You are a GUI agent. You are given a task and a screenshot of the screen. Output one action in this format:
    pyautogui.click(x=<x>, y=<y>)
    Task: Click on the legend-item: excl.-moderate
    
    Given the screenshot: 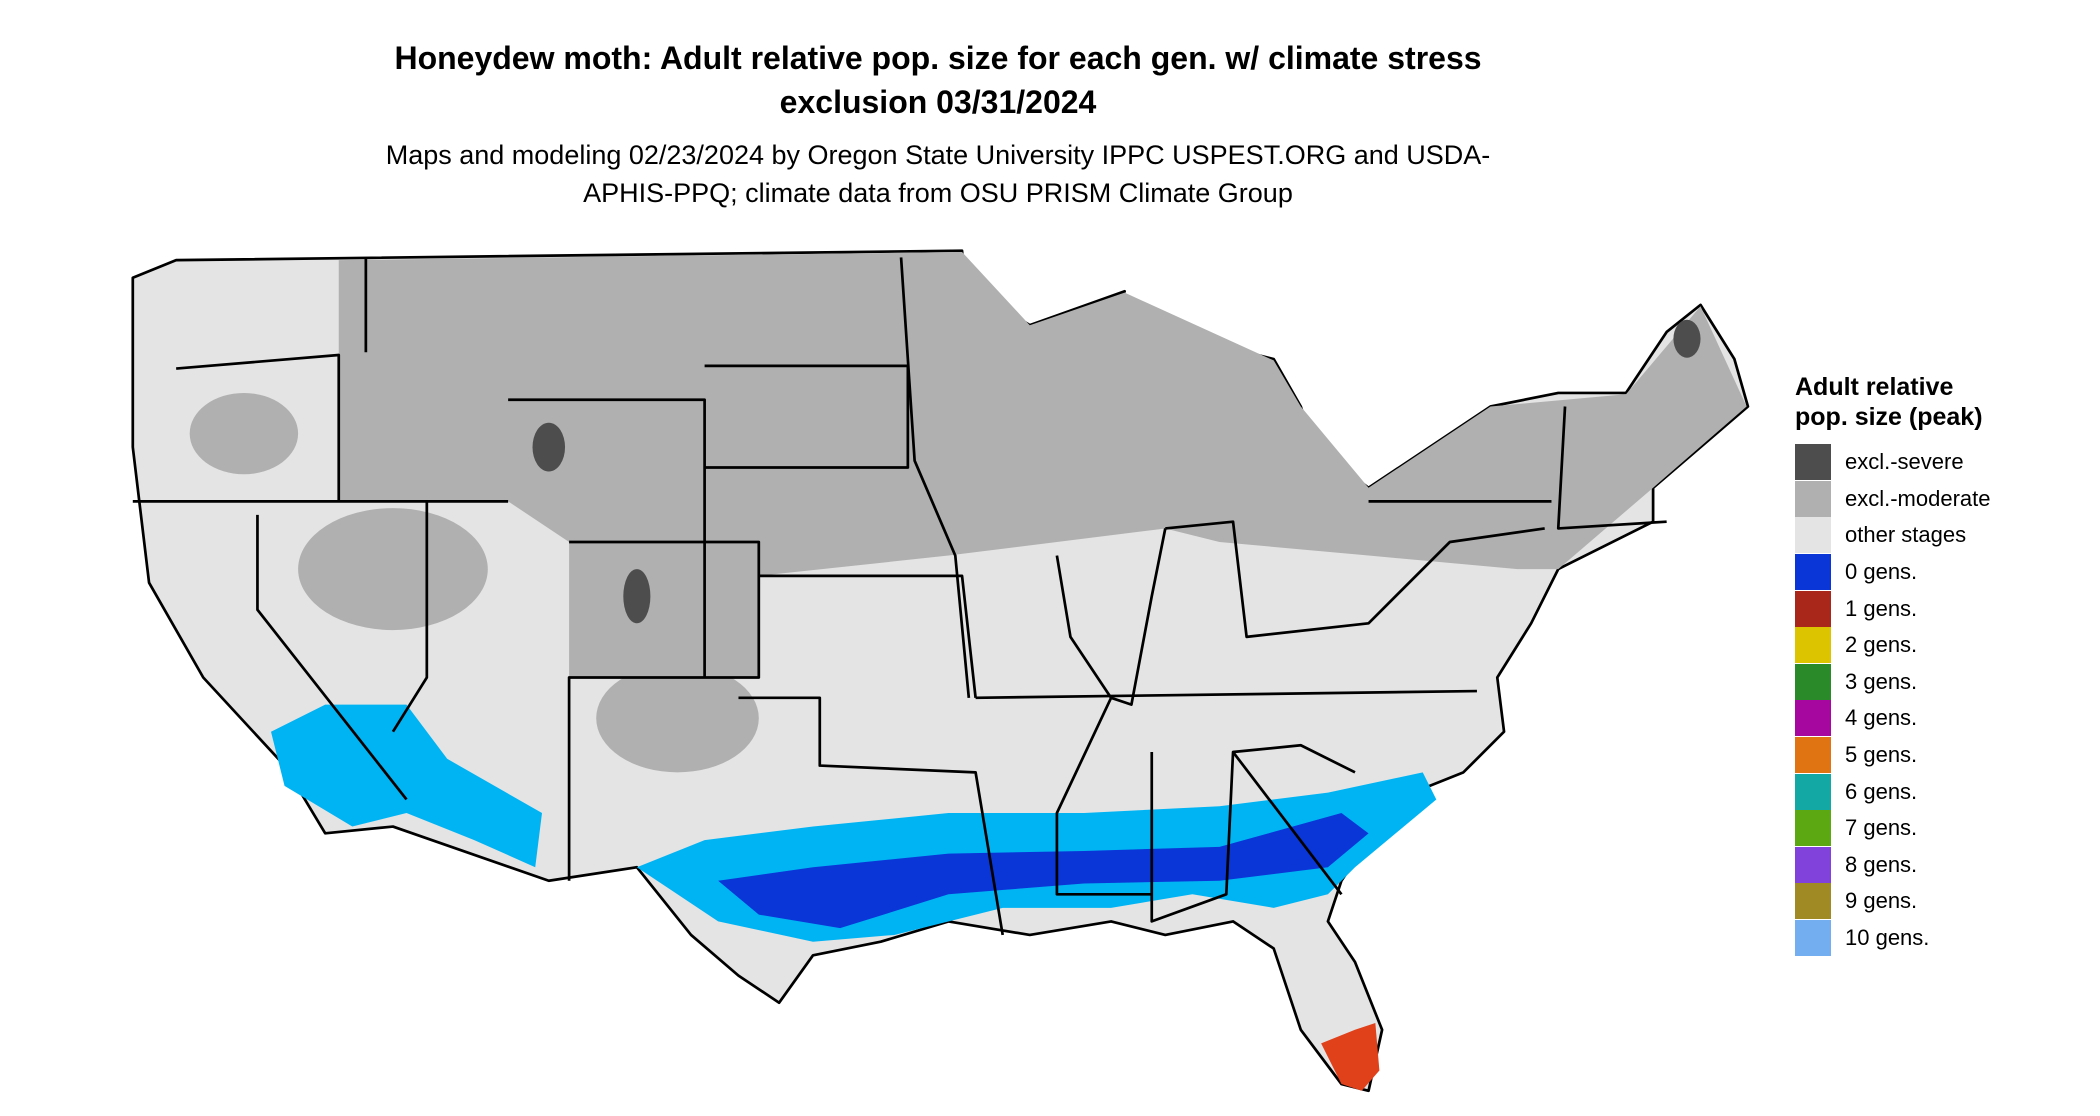 What is the action you would take?
    pyautogui.click(x=1895, y=499)
    